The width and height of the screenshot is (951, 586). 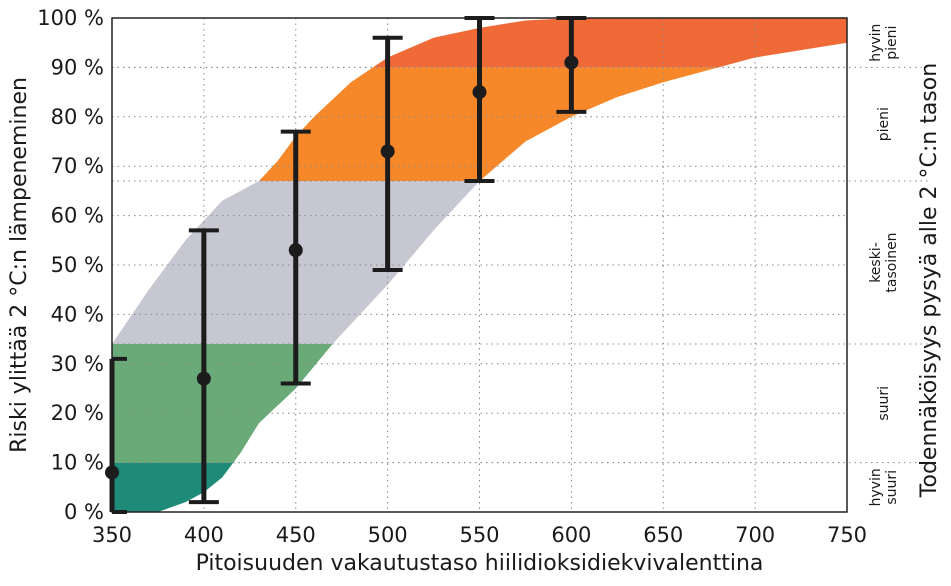 What do you see at coordinates (663, 535) in the screenshot?
I see `x-tick-label: 650` at bounding box center [663, 535].